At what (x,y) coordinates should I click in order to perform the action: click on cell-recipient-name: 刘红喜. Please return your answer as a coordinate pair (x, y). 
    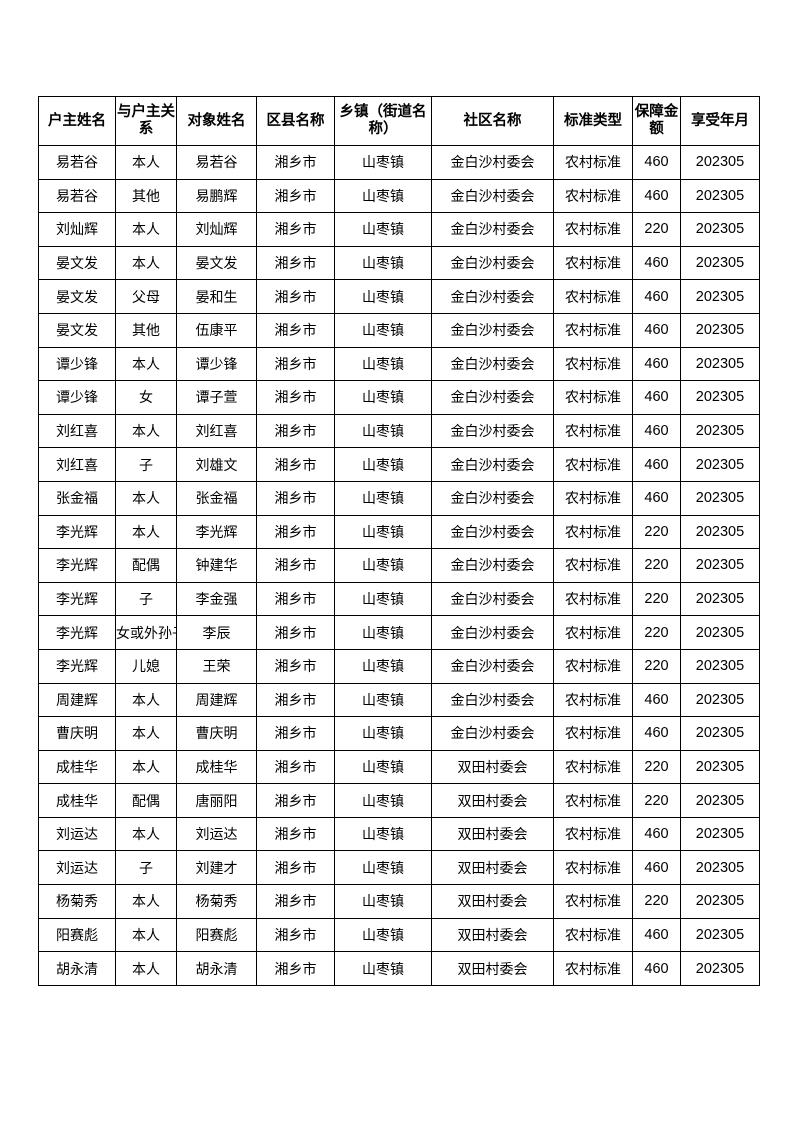
    Looking at the image, I should click on (216, 431).